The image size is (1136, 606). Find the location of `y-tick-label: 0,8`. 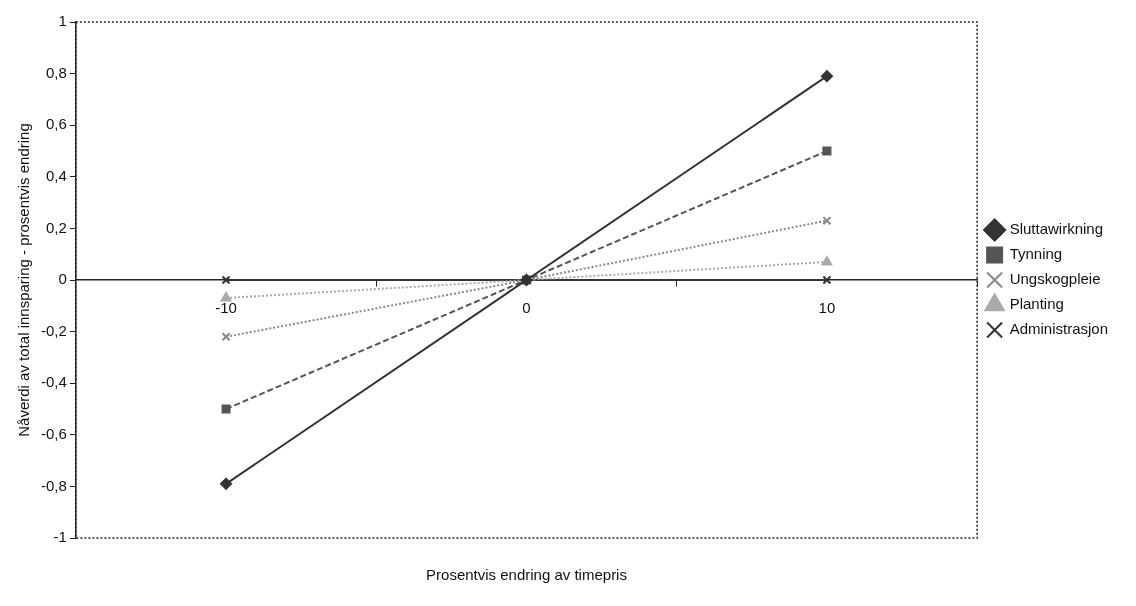

y-tick-label: 0,8 is located at coordinates (56, 72).